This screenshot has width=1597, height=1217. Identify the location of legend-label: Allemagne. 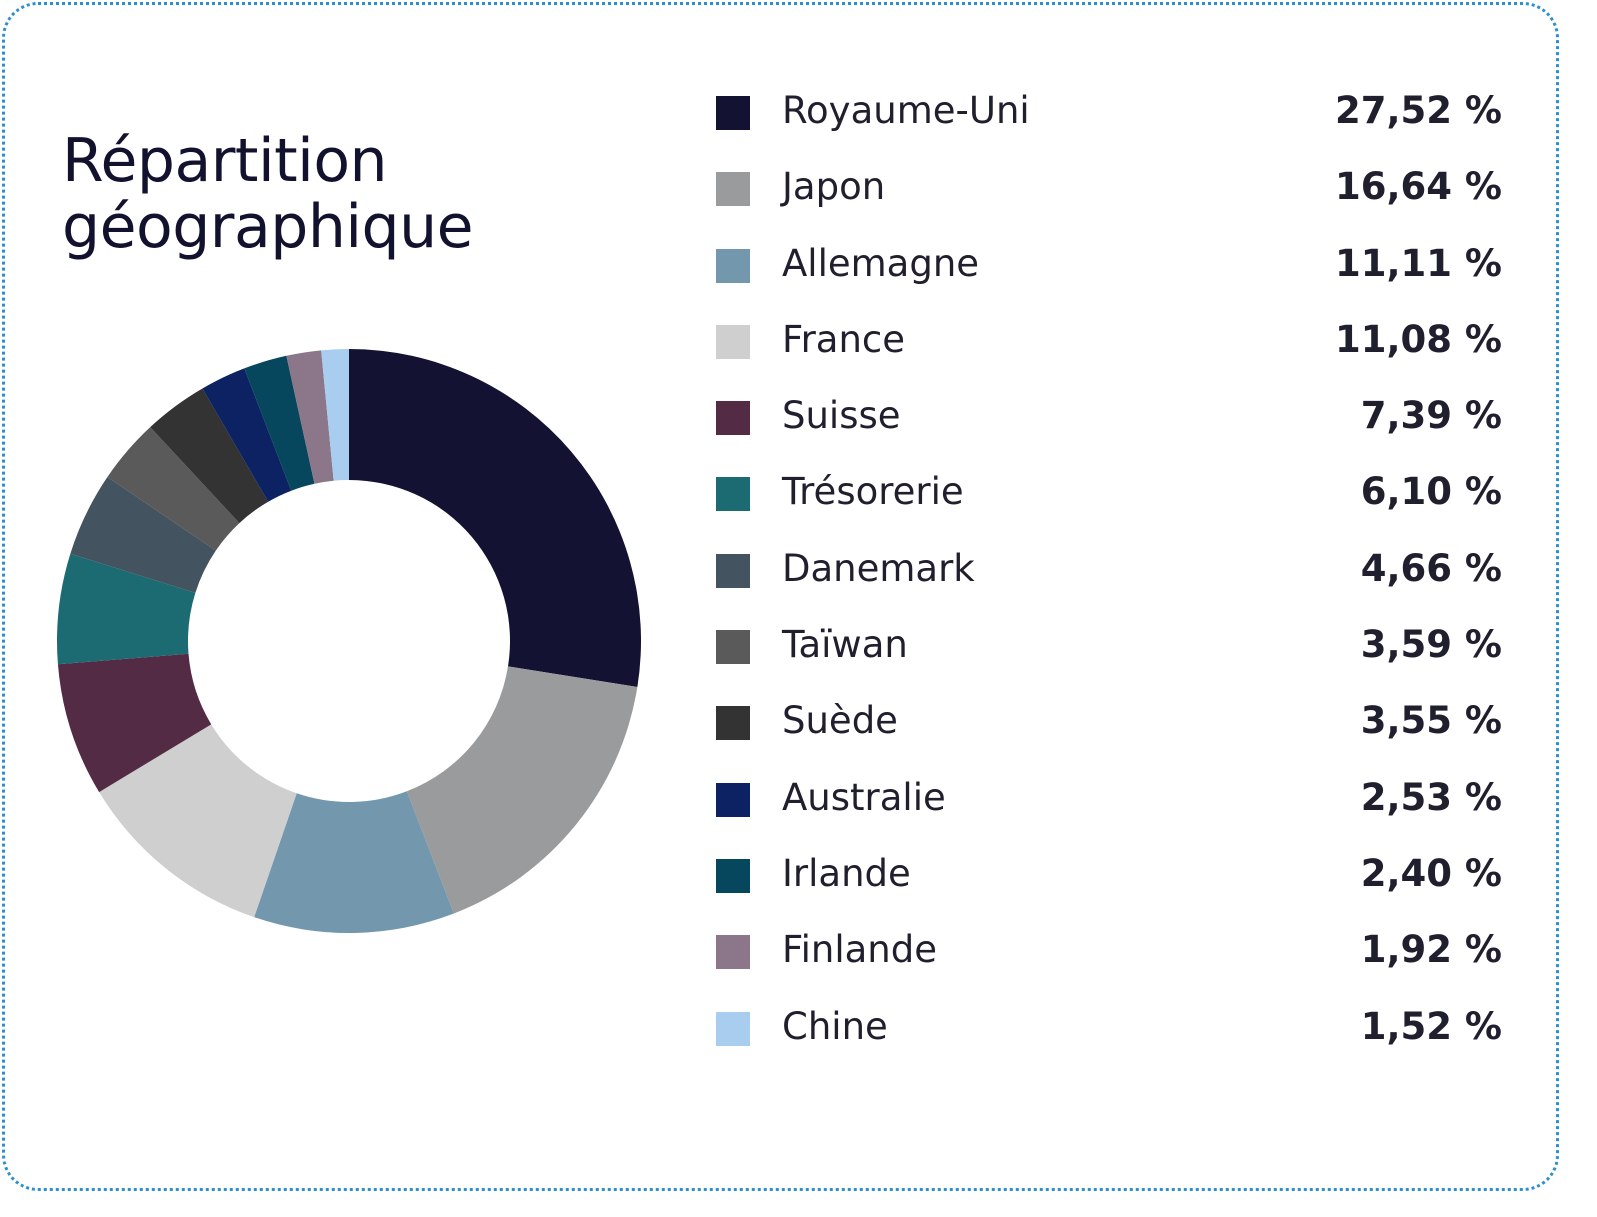
(881, 263).